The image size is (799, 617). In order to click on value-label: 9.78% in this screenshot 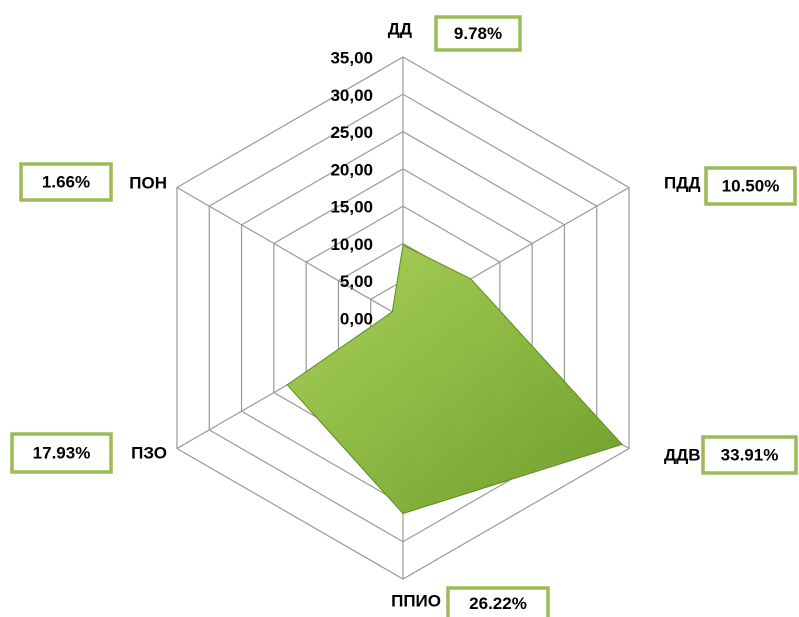, I will do `click(478, 33)`.